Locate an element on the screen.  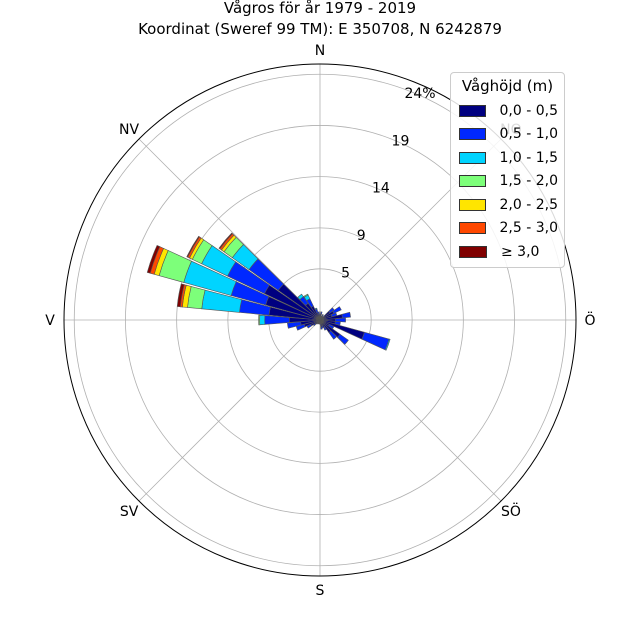
direction-label-6: V is located at coordinates (50, 321).